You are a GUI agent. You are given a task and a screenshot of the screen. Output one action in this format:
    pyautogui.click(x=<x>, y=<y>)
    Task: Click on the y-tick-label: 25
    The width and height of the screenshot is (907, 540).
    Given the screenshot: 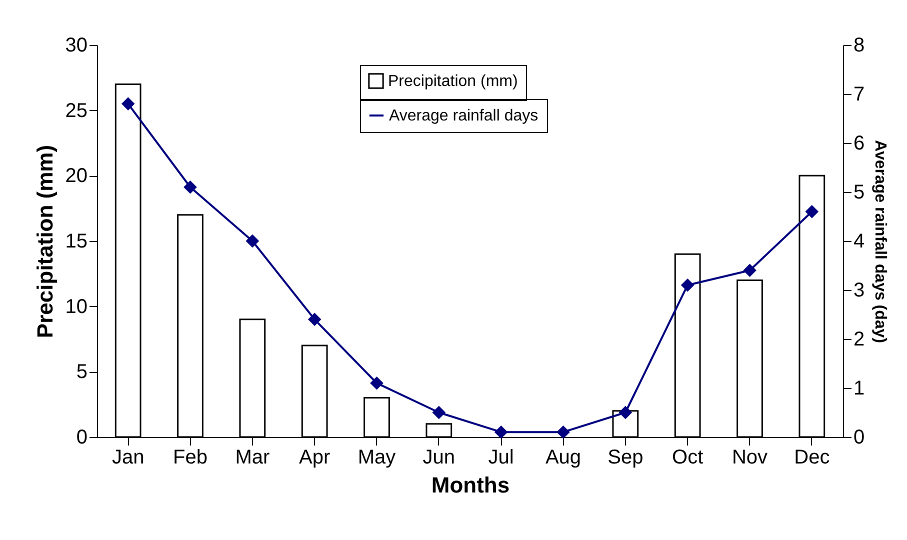 What is the action you would take?
    pyautogui.click(x=76, y=111)
    